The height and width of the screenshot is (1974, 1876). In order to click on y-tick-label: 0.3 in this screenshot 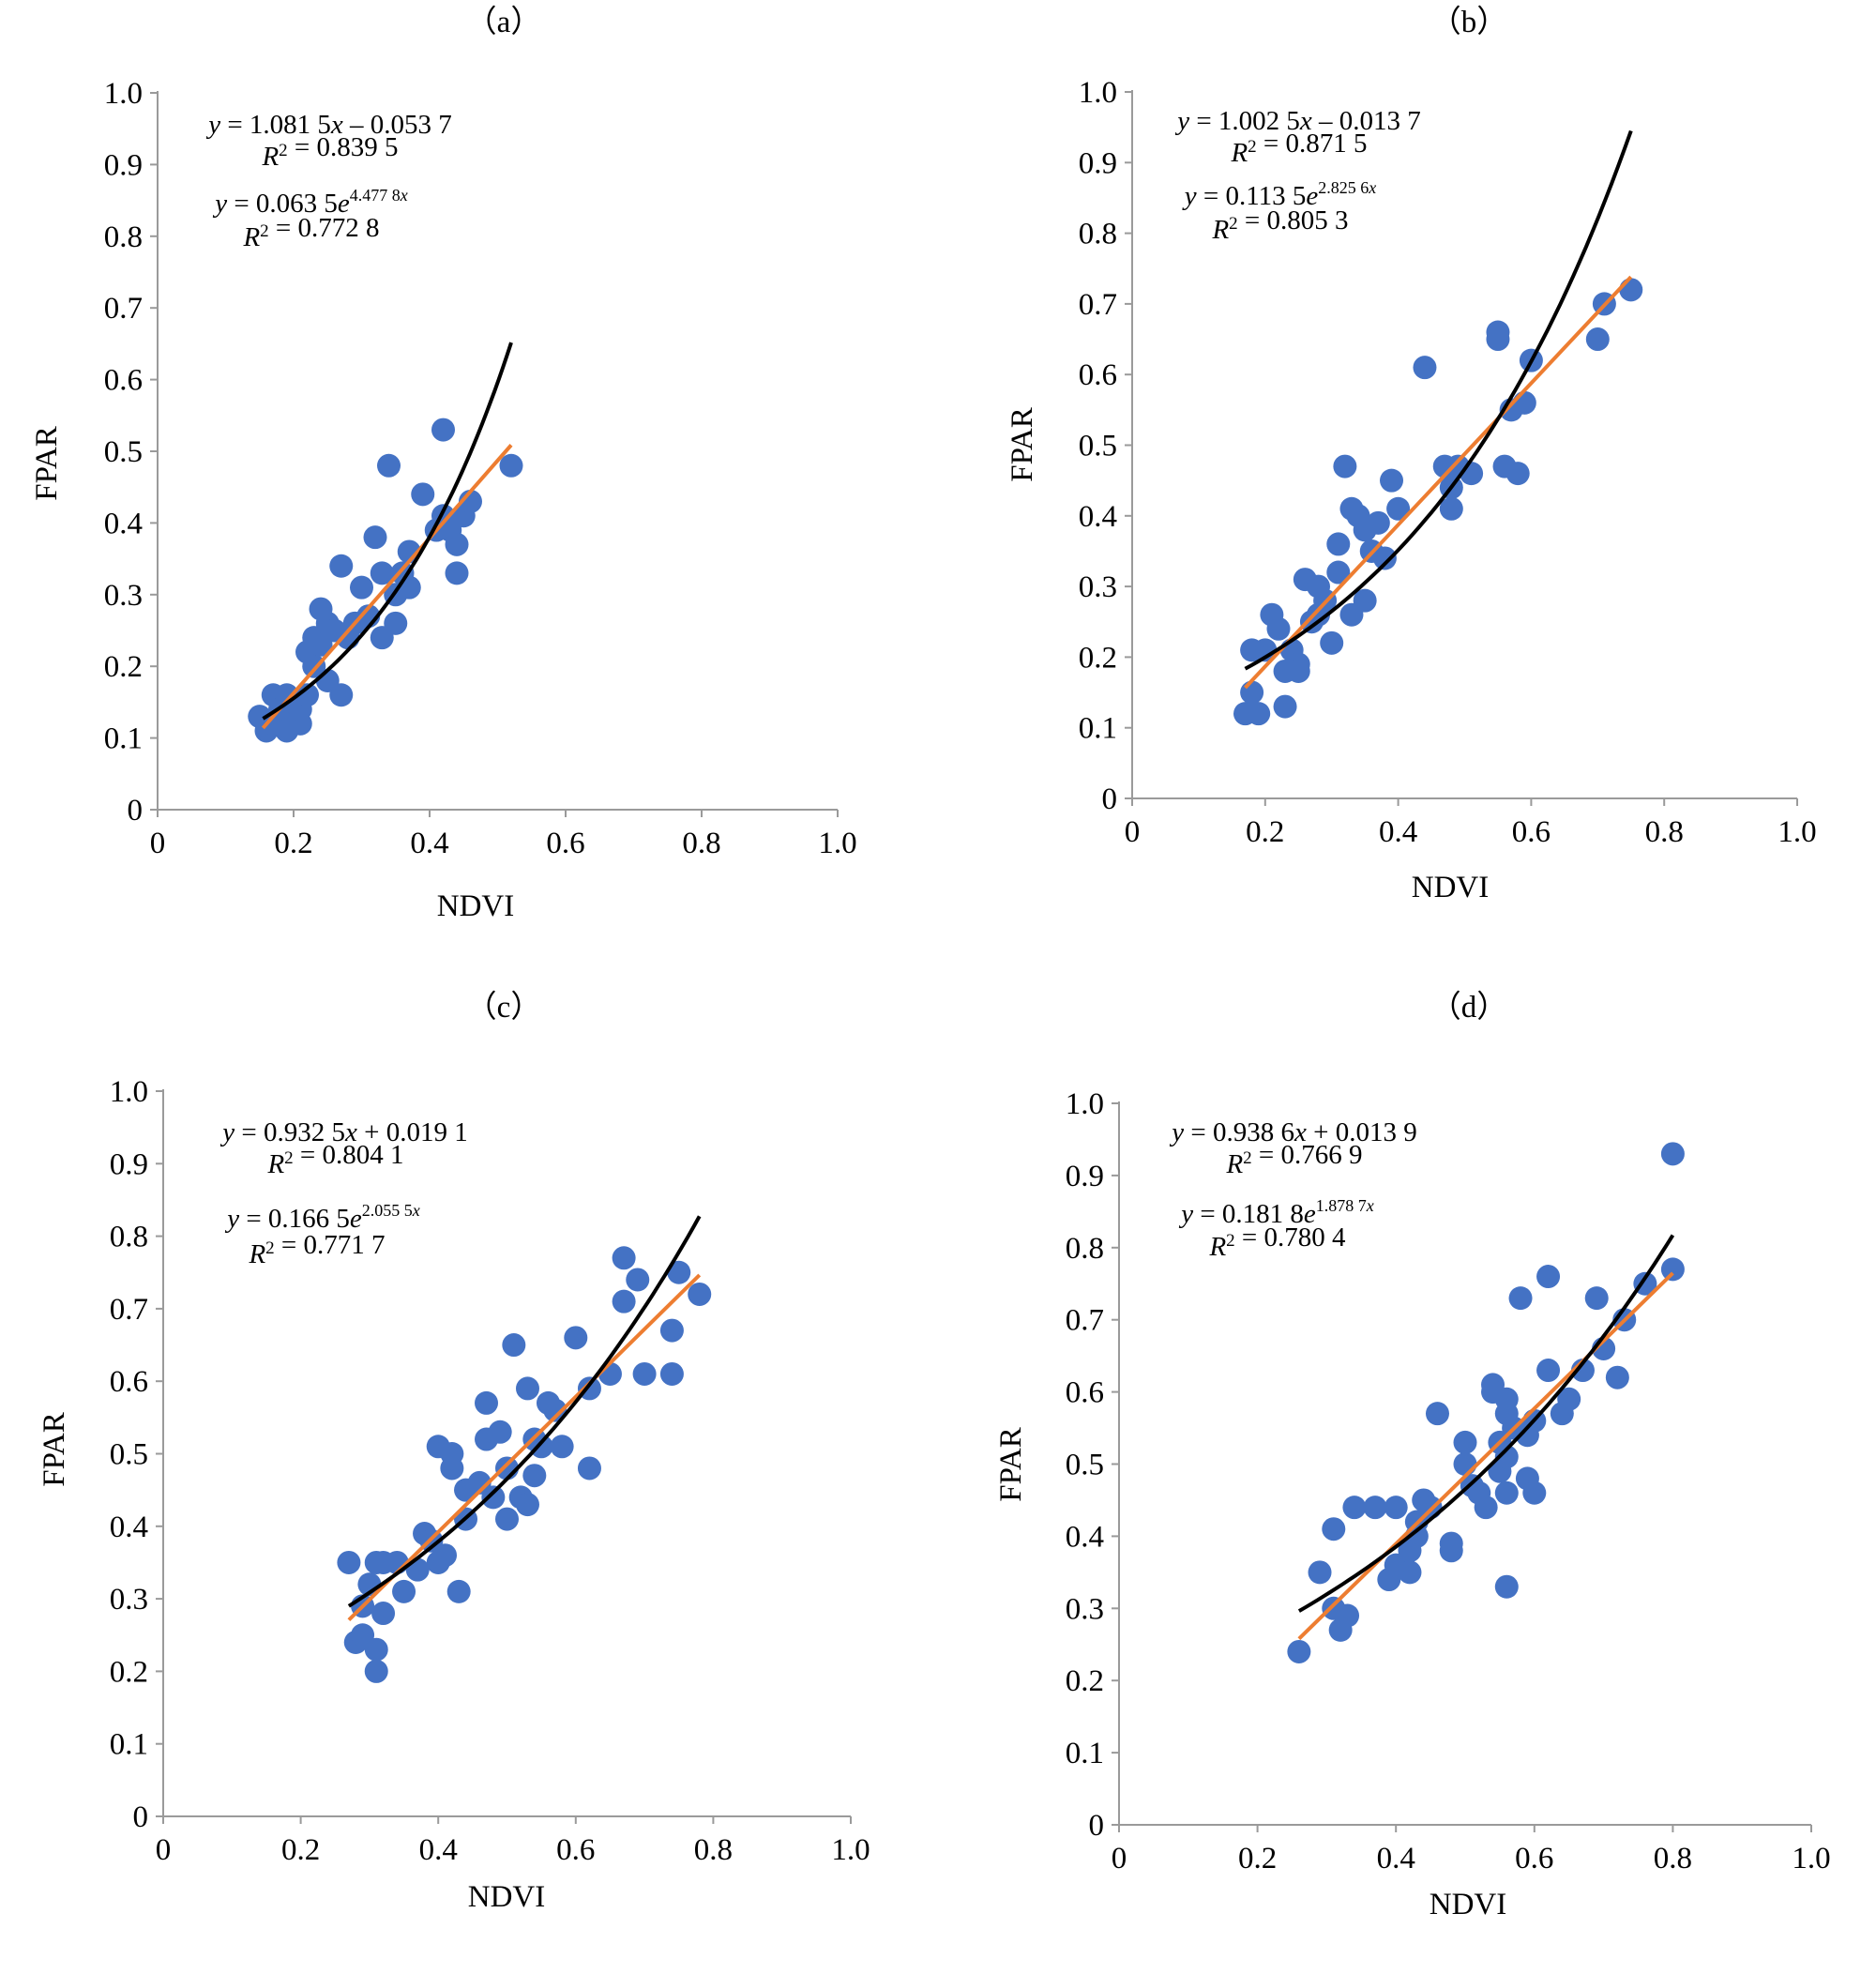, I will do `click(1085, 1609)`.